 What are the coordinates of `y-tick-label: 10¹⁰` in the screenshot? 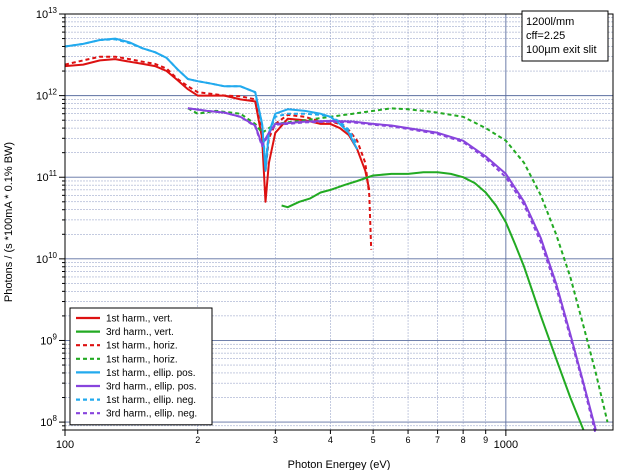 It's located at (47, 258).